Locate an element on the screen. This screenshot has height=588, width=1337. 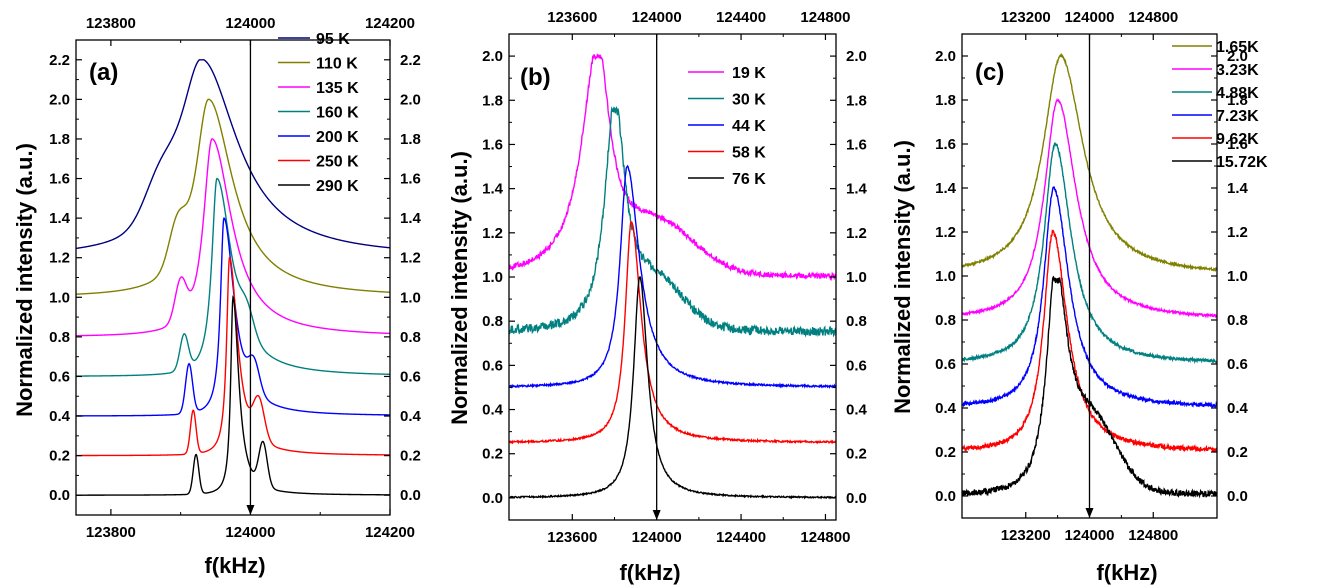
x-tick-label-top-a: 123800 is located at coordinates (111, 23).